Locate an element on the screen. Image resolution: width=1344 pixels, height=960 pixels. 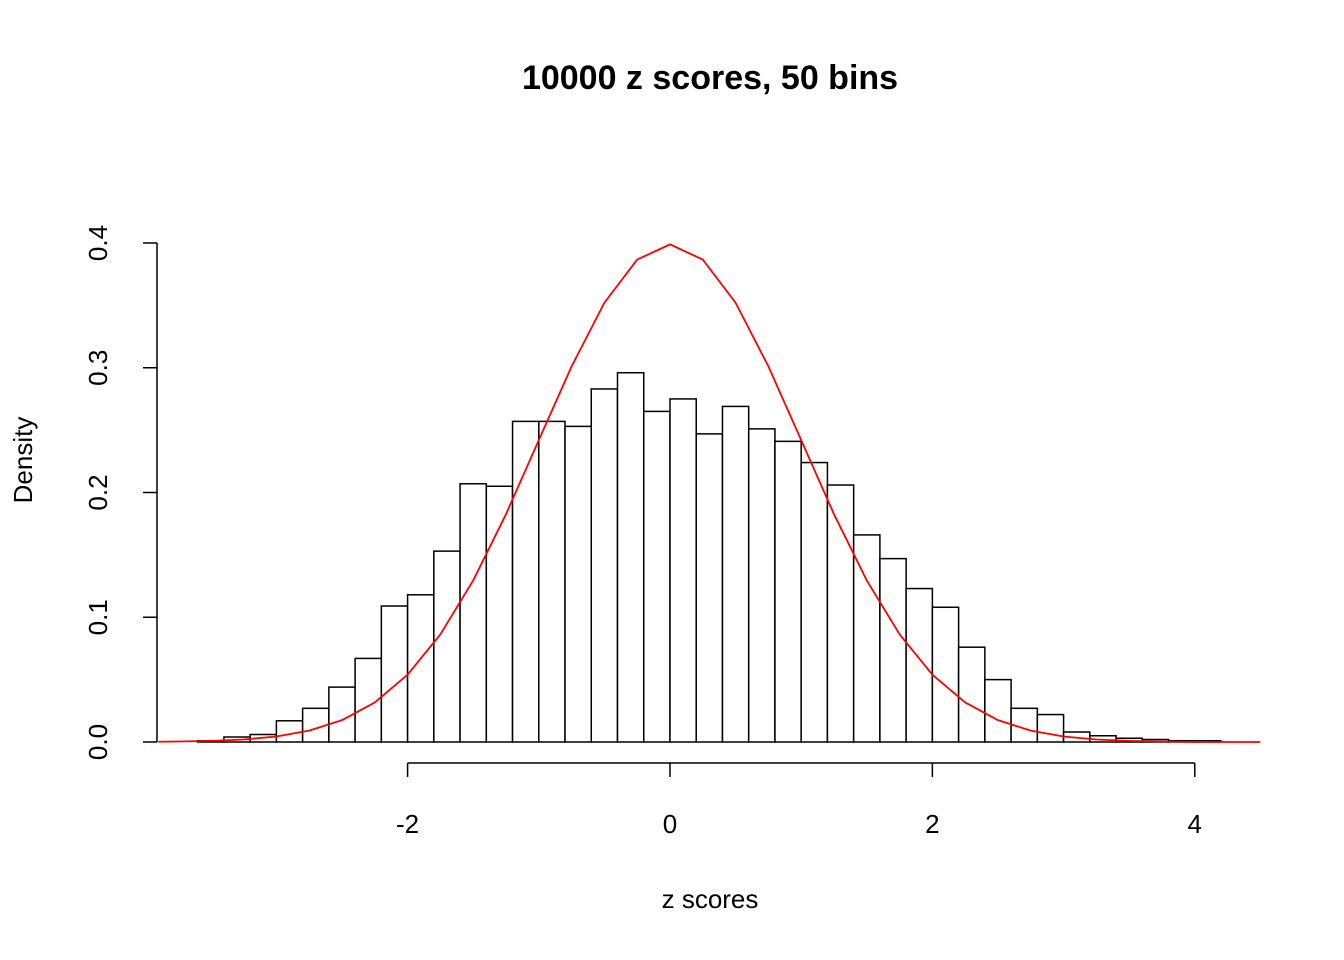
y-tick-label: 0.1 is located at coordinates (98, 617).